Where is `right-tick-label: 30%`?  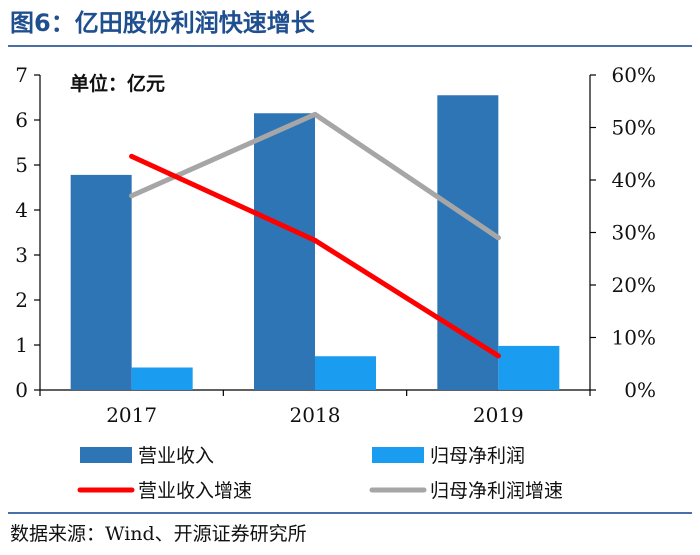
right-tick-label: 30% is located at coordinates (634, 233).